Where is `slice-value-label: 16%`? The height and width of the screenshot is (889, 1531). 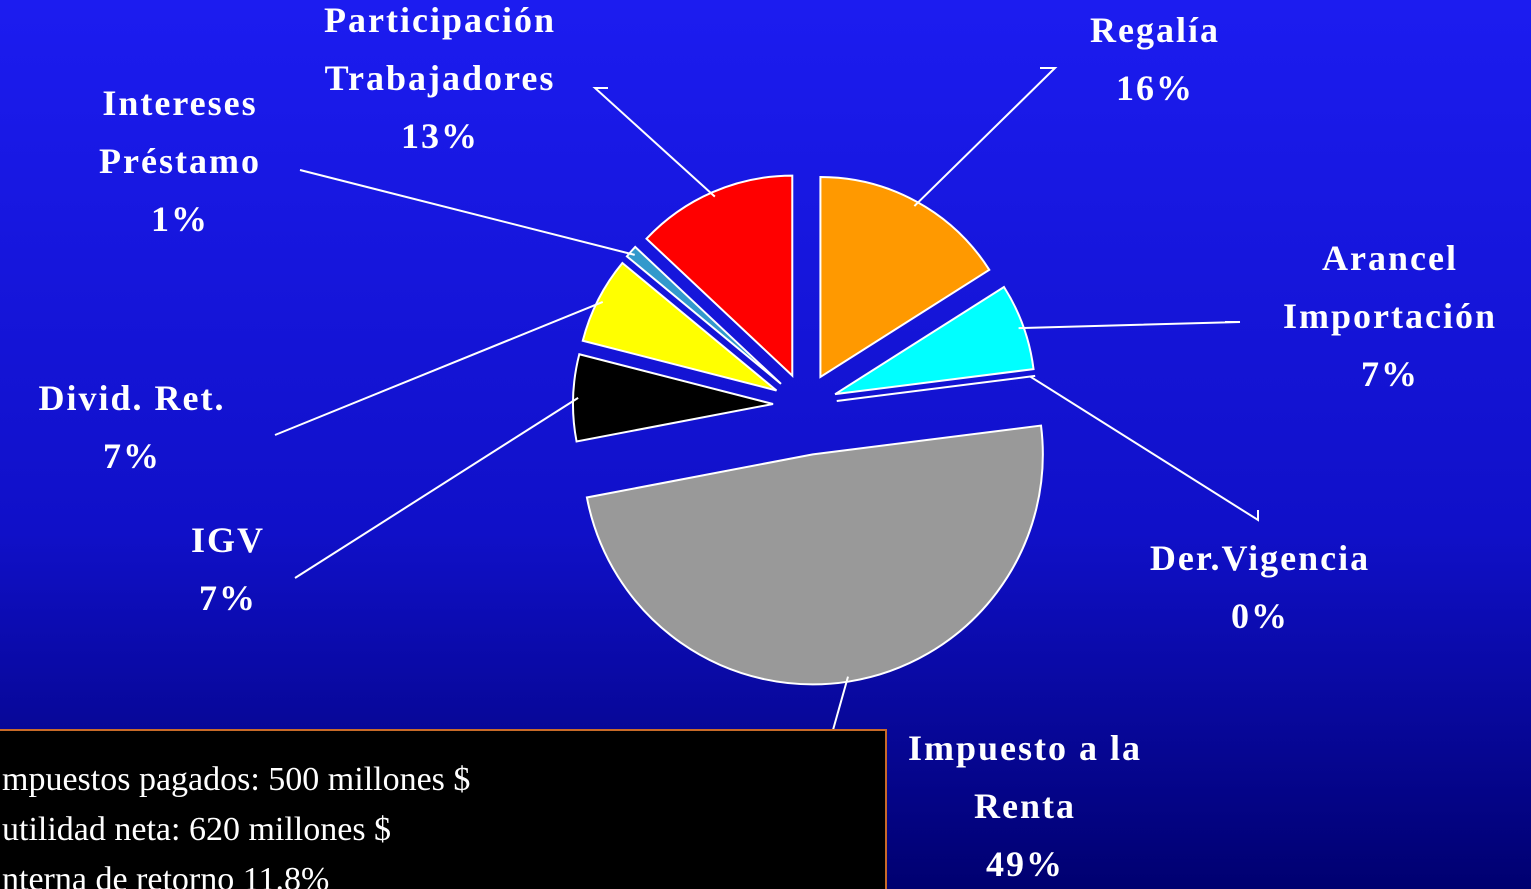 slice-value-label: 16% is located at coordinates (1155, 88).